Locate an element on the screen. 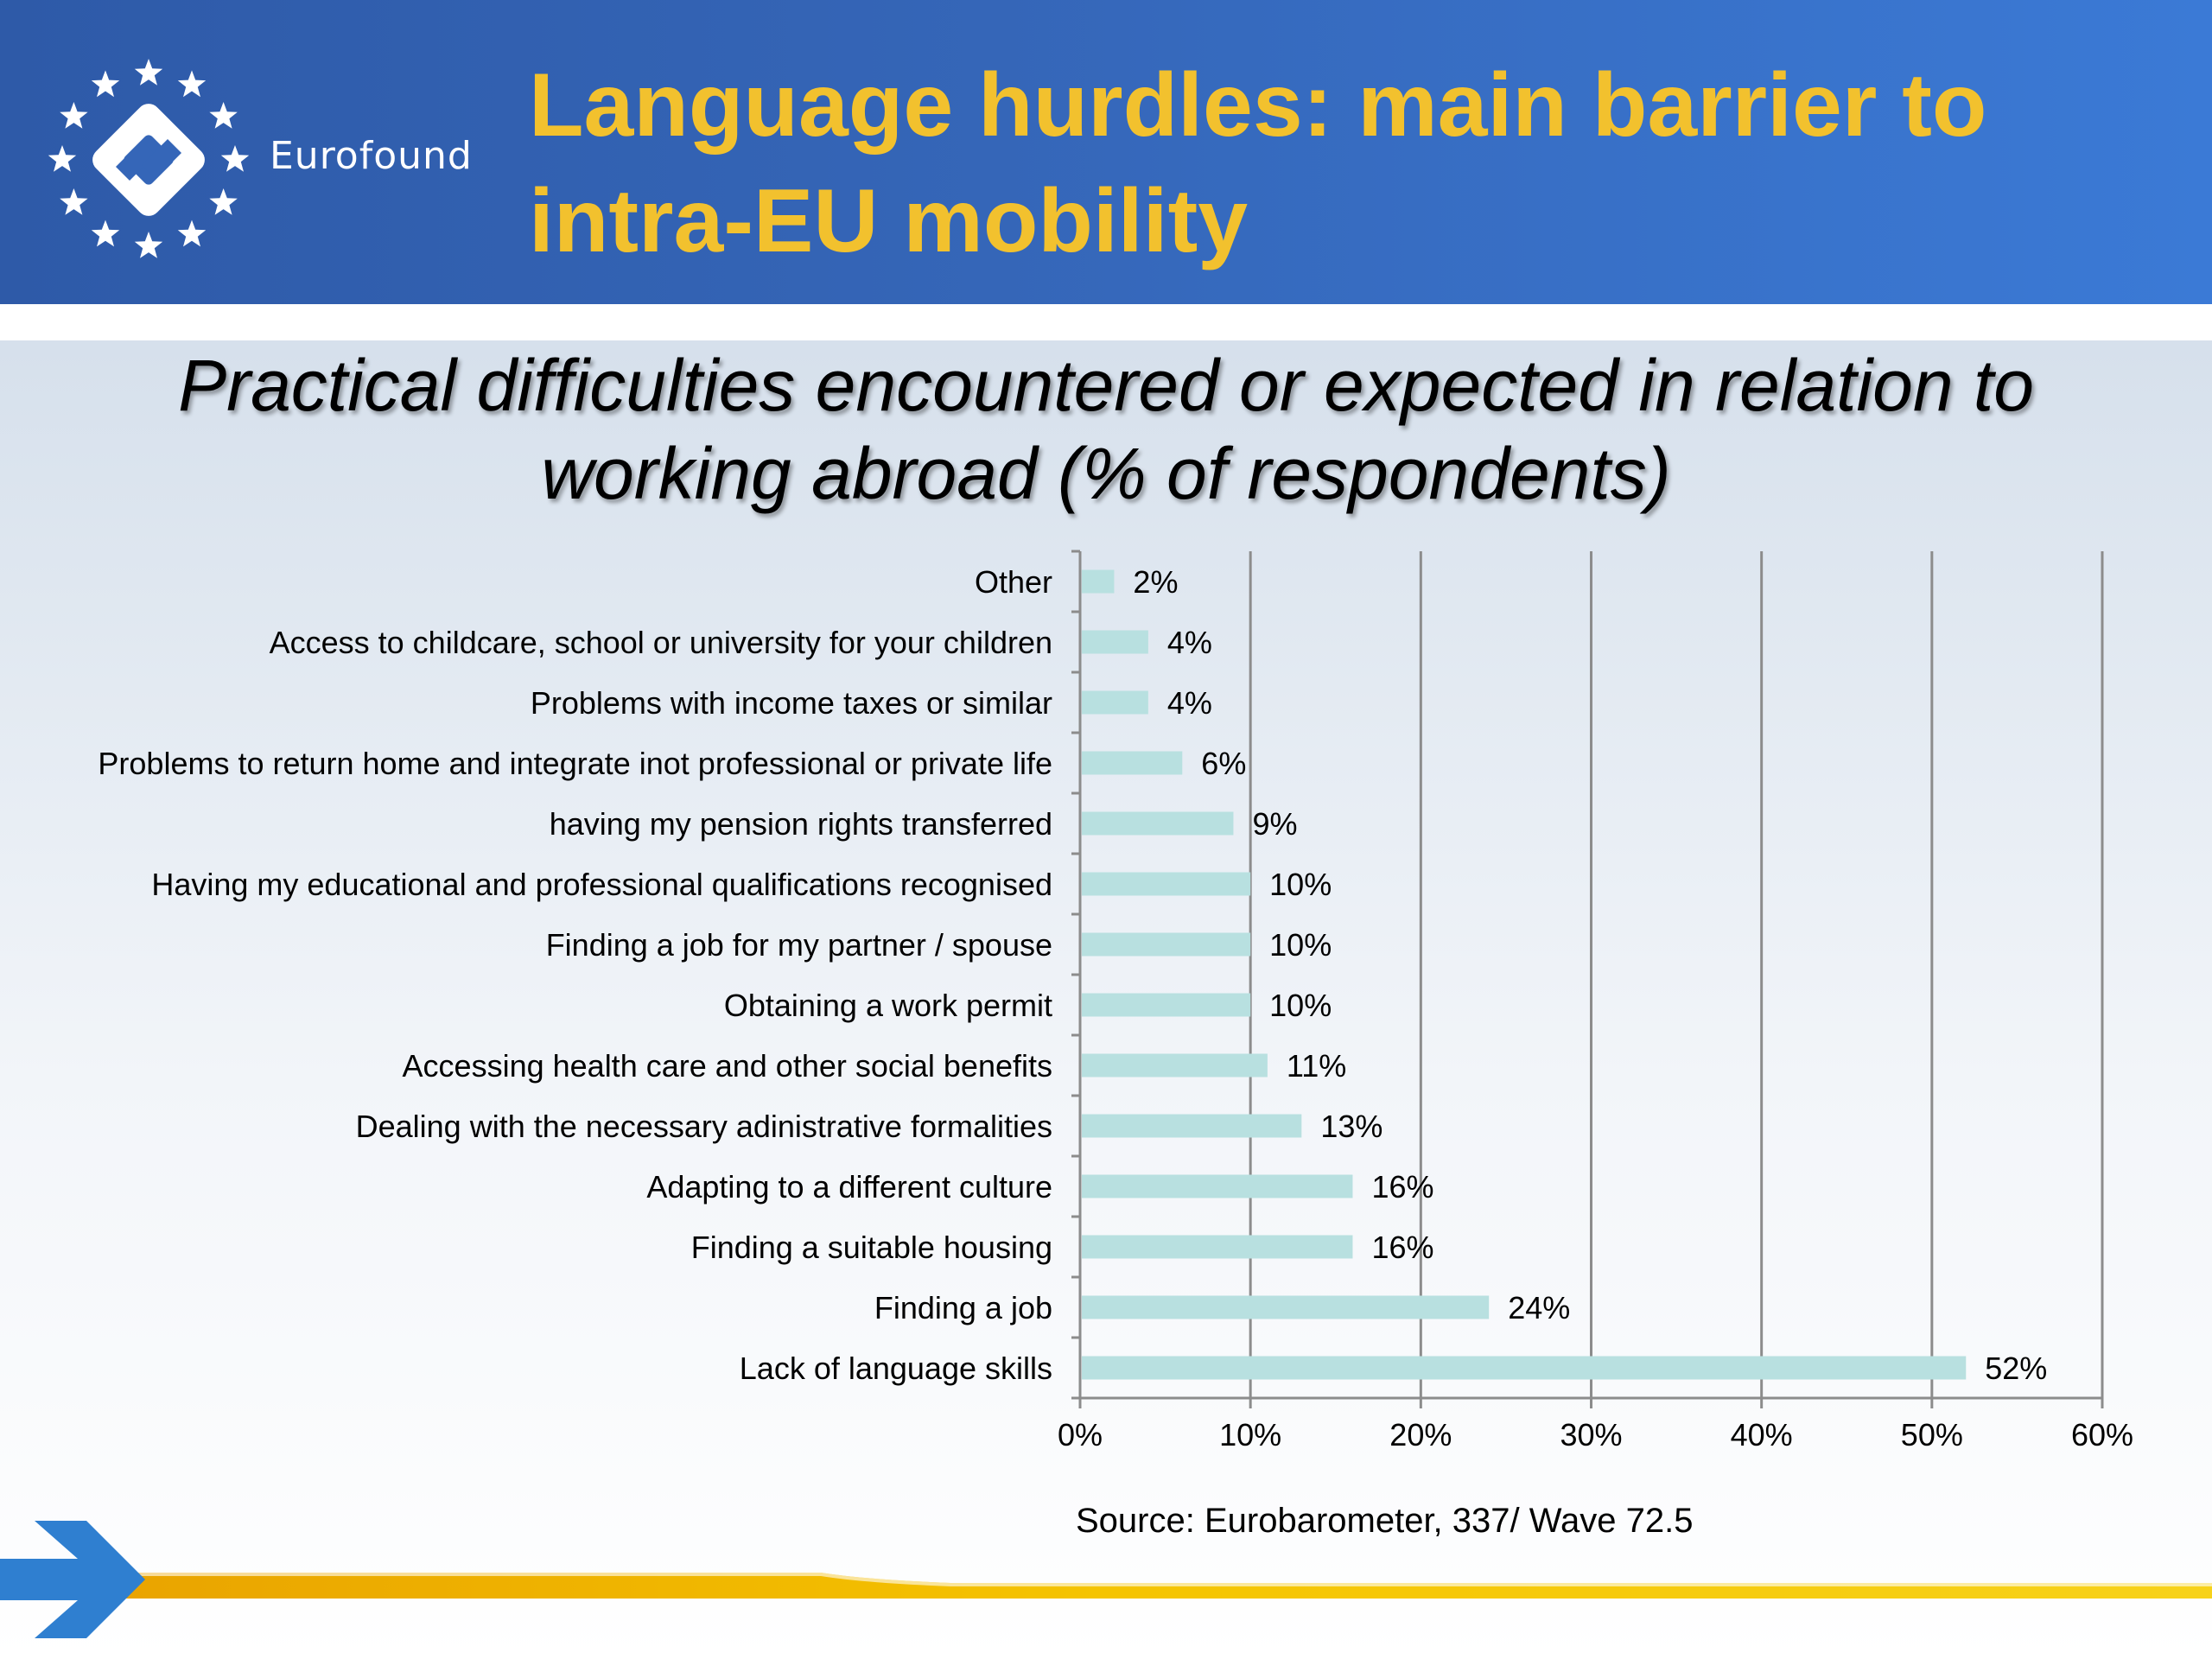  x-tick-label: 0% is located at coordinates (1080, 1434).